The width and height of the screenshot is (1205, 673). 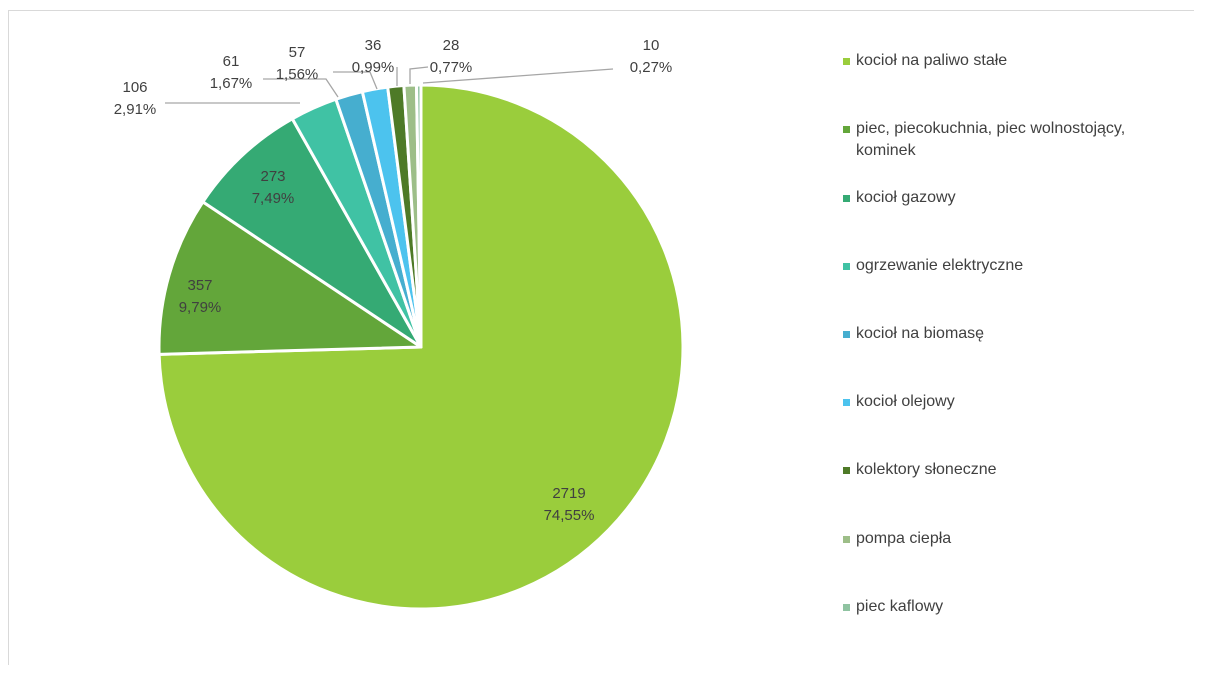 I want to click on legend-item-4: ogrzewanie elektryczne, so click(x=1014, y=266).